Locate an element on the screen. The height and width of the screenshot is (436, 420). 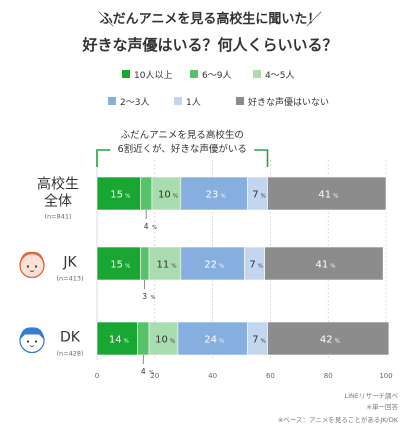
category-n: (n=428) is located at coordinates (69, 354).